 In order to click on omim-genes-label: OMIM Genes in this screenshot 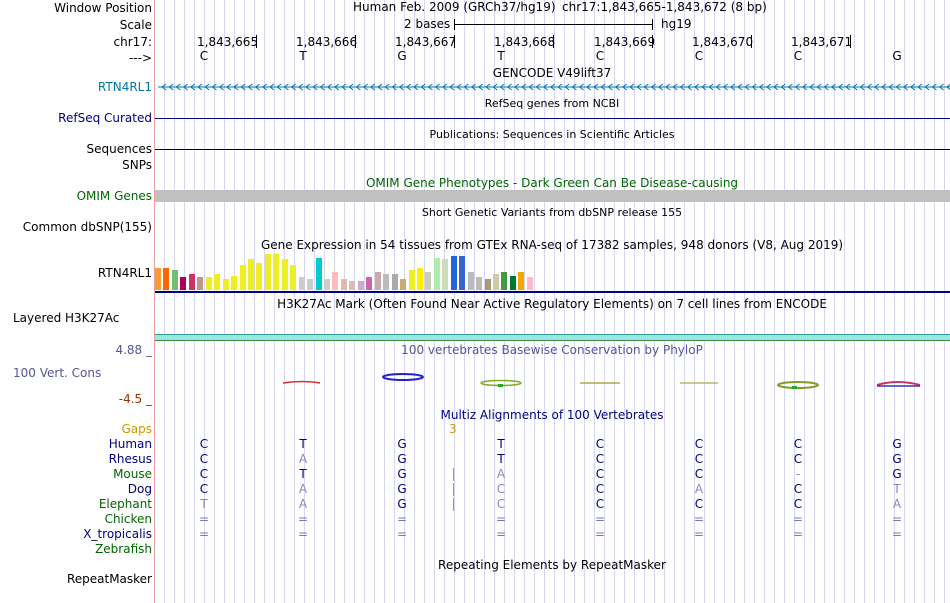, I will do `click(114, 196)`.